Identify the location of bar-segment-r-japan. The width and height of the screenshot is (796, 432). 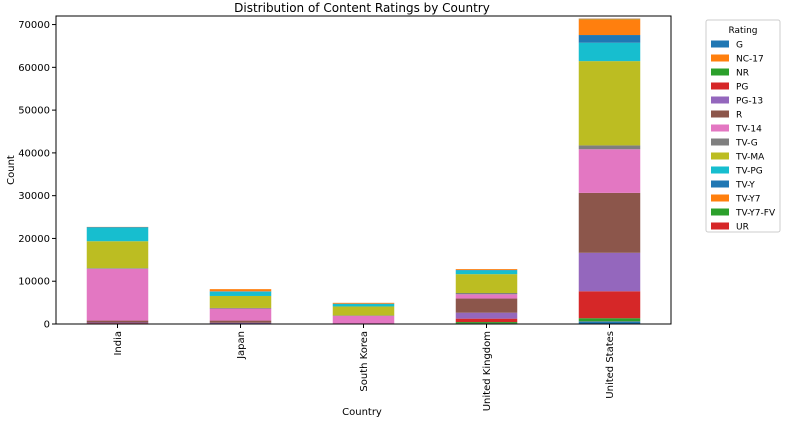
(240, 321).